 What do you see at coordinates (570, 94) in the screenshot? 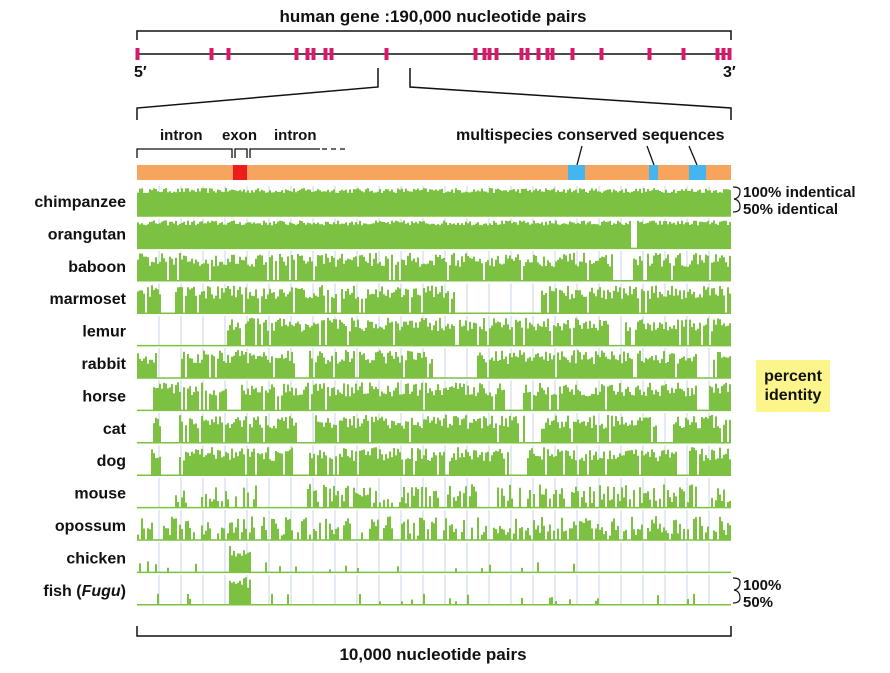
I see `zoom-line-right` at bounding box center [570, 94].